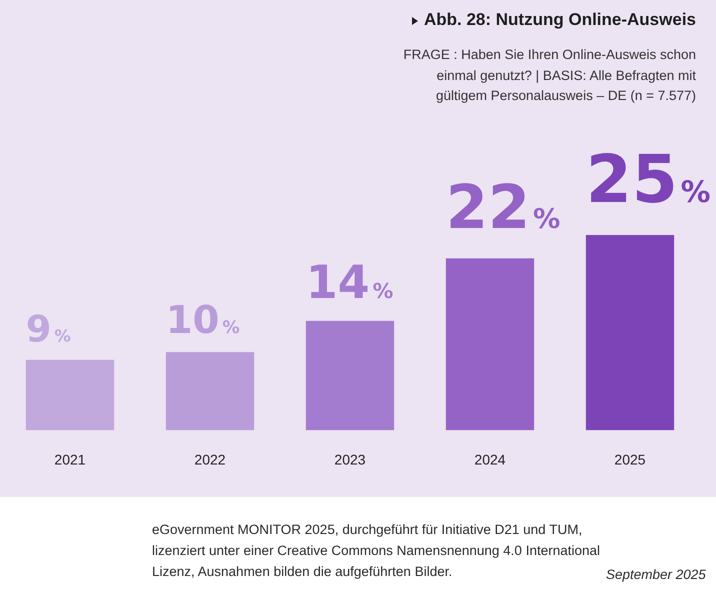  What do you see at coordinates (203, 320) in the screenshot?
I see `data-label: 10%` at bounding box center [203, 320].